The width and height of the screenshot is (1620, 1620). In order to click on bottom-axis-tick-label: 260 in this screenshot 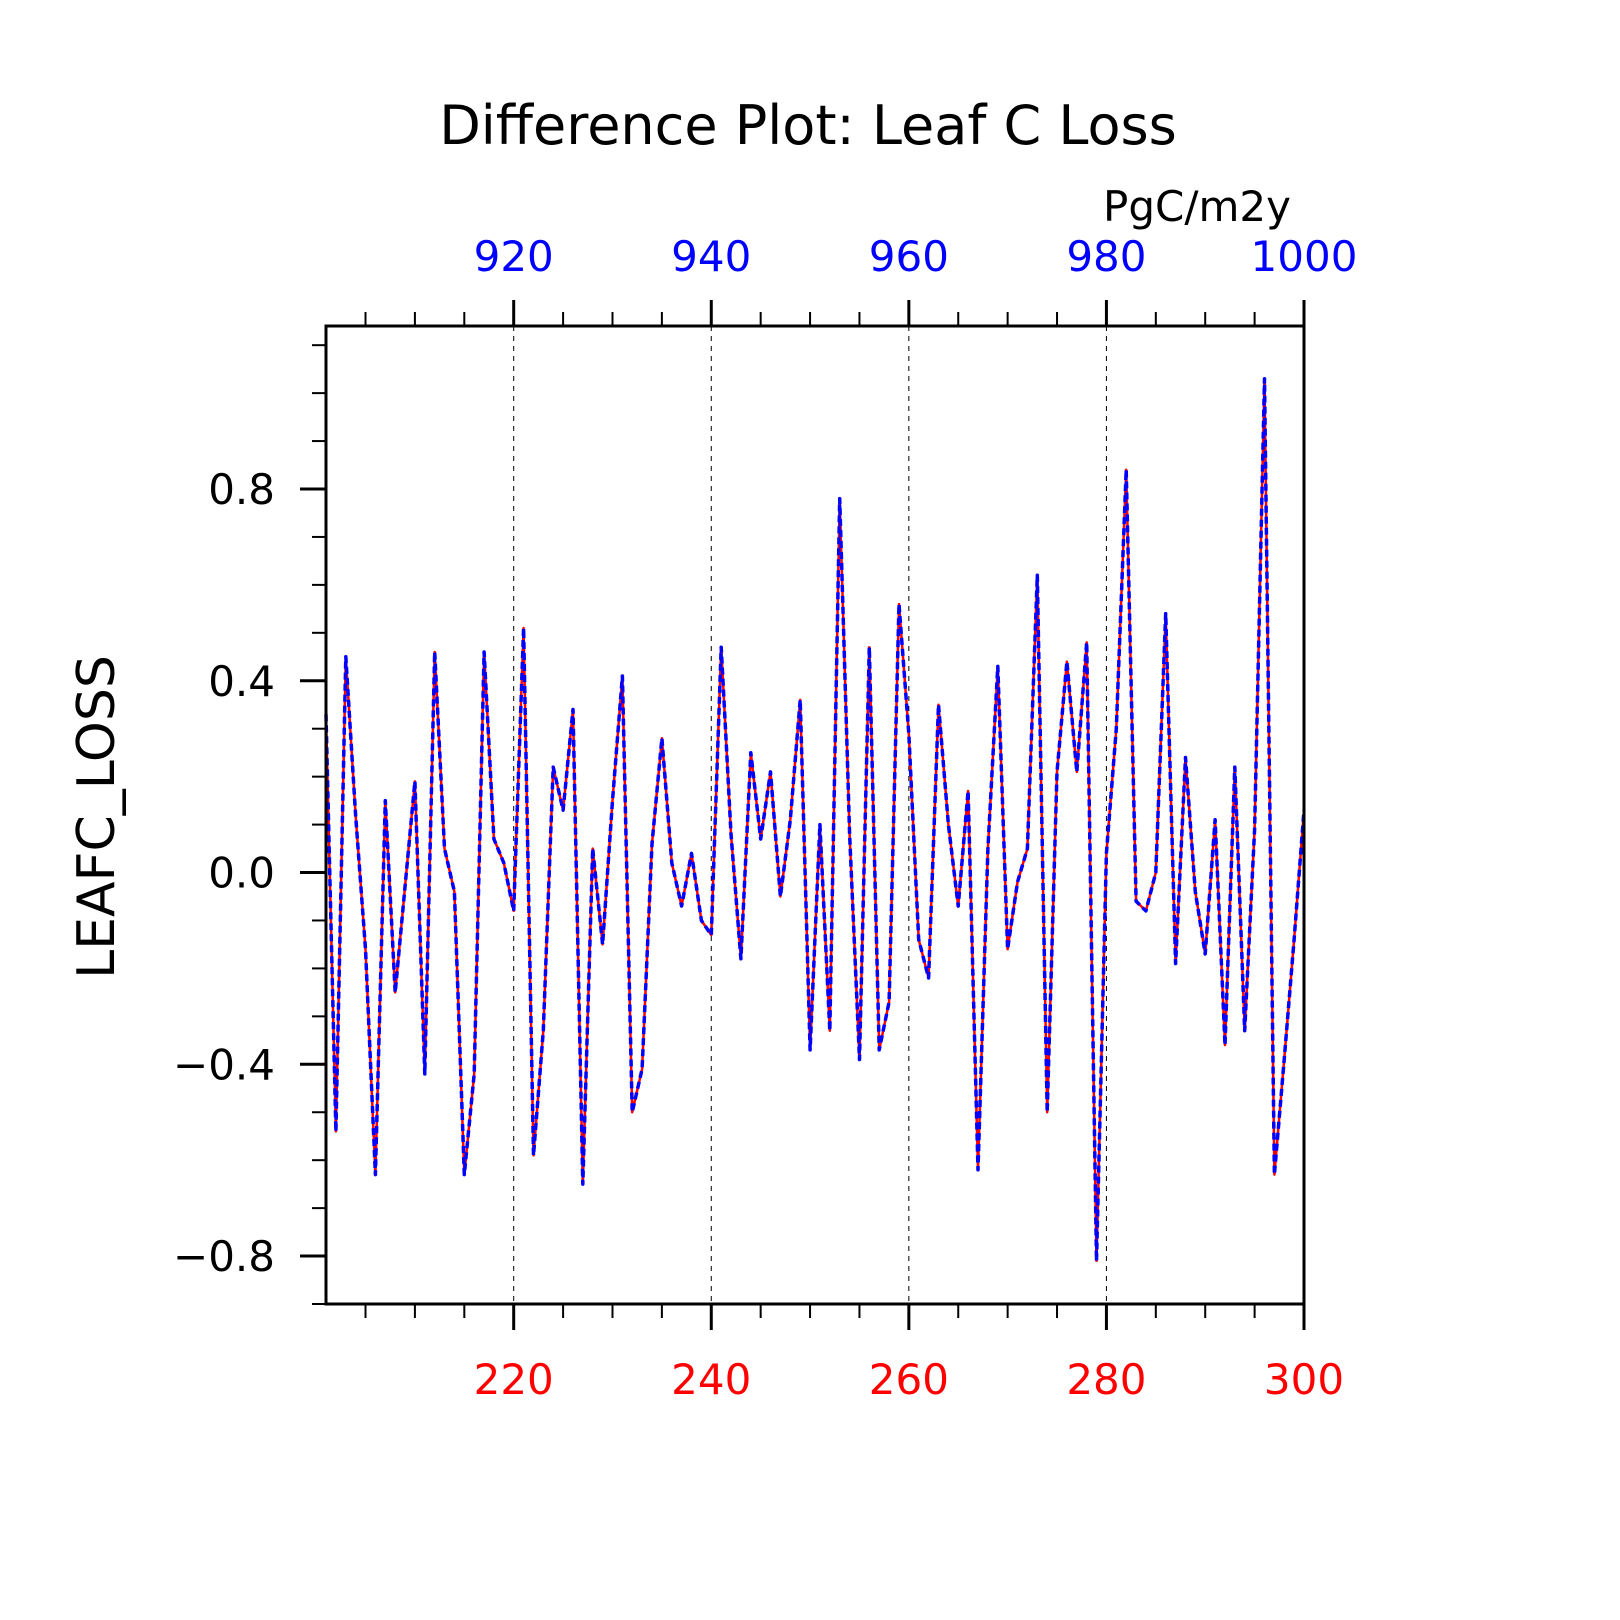, I will do `click(909, 1379)`.